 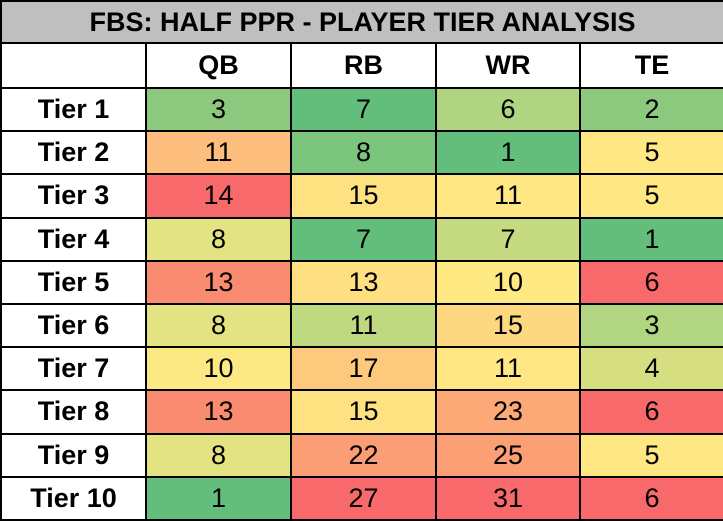 I want to click on cell-qb: 10, so click(x=218, y=369).